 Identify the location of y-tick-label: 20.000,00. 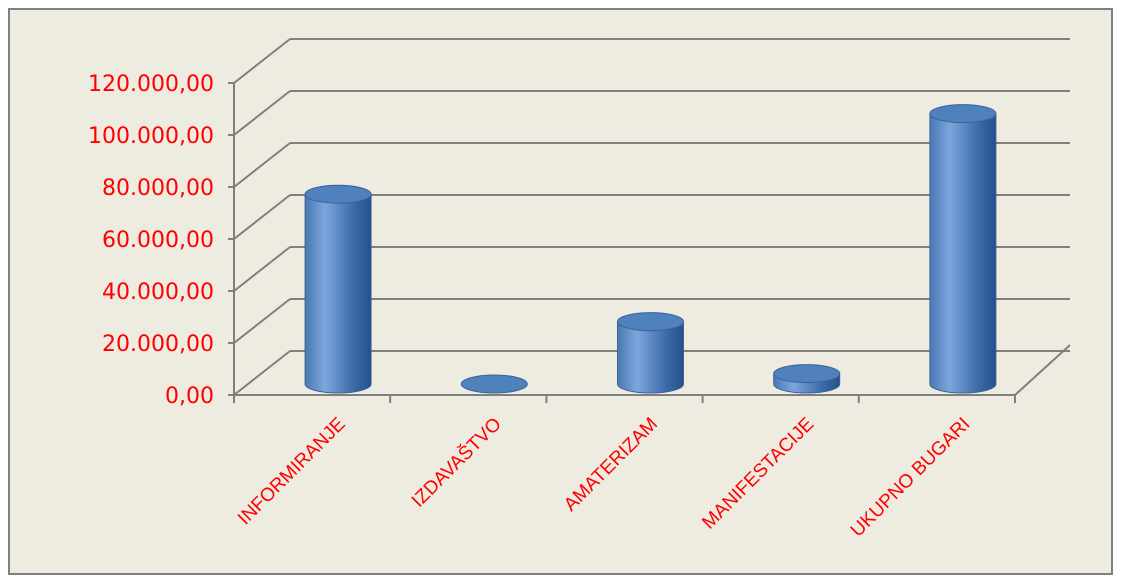
(158, 344).